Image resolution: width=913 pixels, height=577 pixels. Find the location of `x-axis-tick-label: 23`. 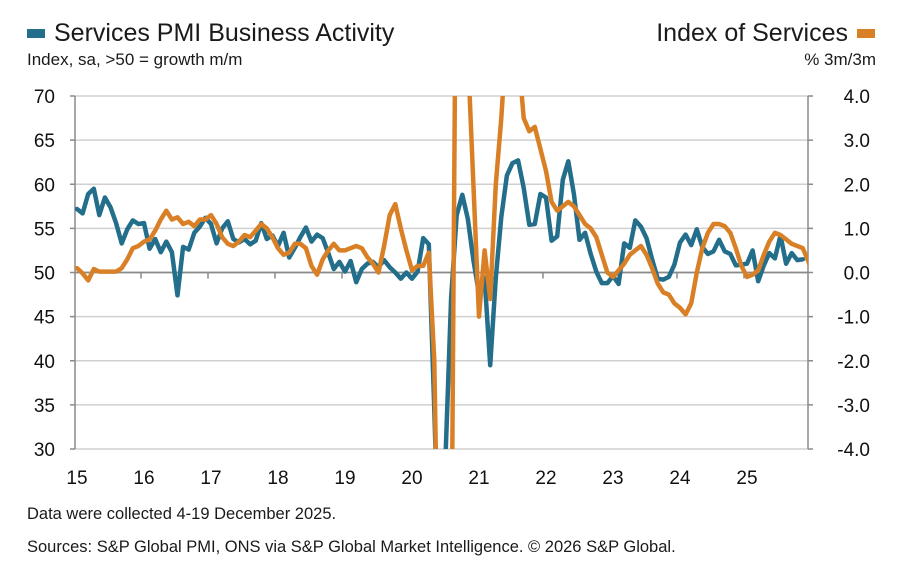

x-axis-tick-label: 23 is located at coordinates (612, 478).